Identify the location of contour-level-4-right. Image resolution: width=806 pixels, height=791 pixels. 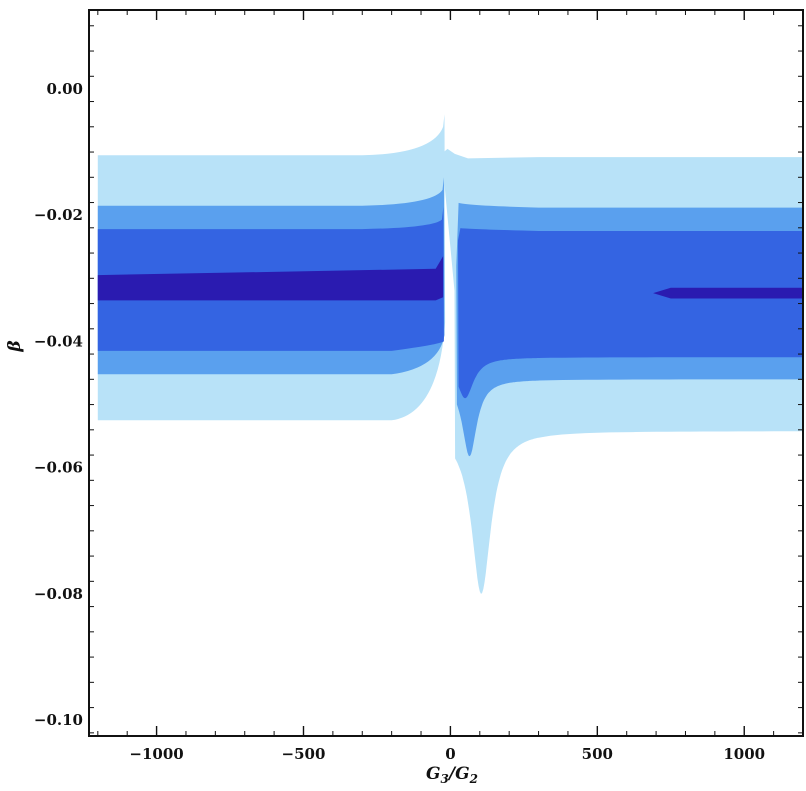
(728, 293).